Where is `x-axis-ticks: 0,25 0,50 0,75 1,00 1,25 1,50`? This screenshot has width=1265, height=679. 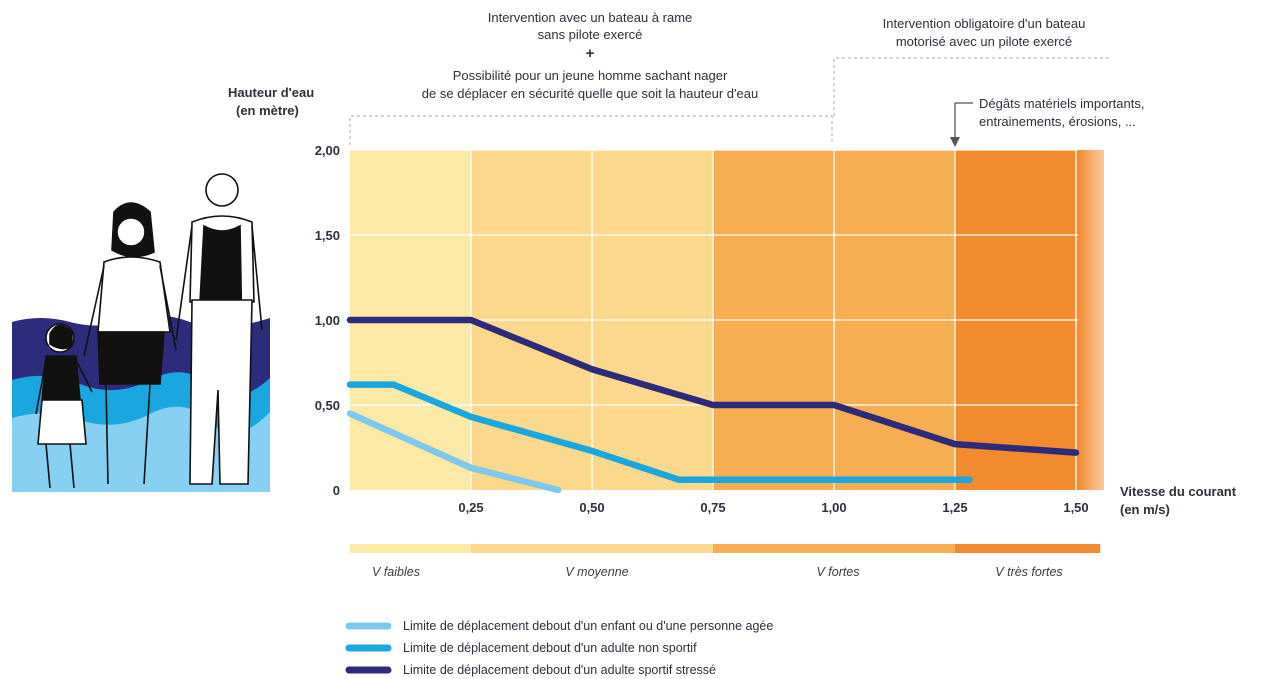 x-axis-ticks: 0,25 0,50 0,75 1,00 1,25 1,50 is located at coordinates (773, 507).